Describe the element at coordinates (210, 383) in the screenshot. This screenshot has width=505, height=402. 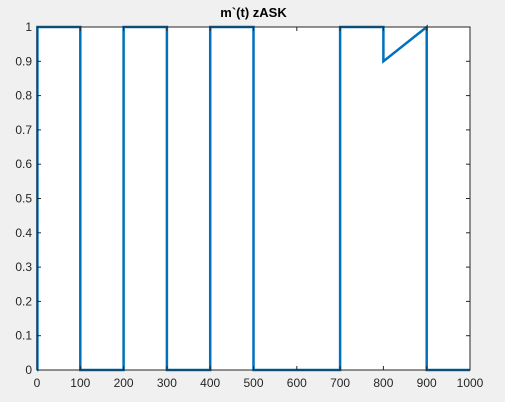
I see `x-tick-label: 400` at that location.